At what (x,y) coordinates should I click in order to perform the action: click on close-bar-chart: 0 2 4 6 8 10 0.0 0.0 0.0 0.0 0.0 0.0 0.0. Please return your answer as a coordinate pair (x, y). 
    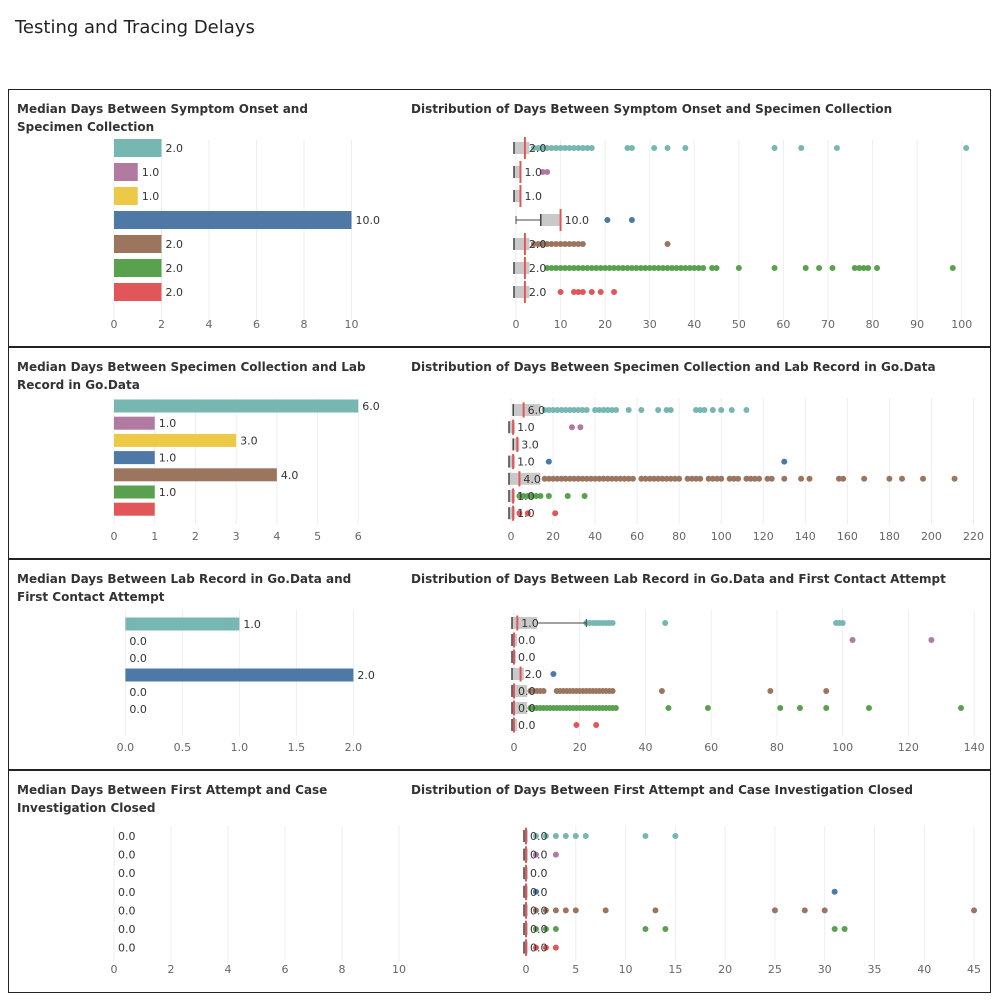
    Looking at the image, I should click on (258, 901).